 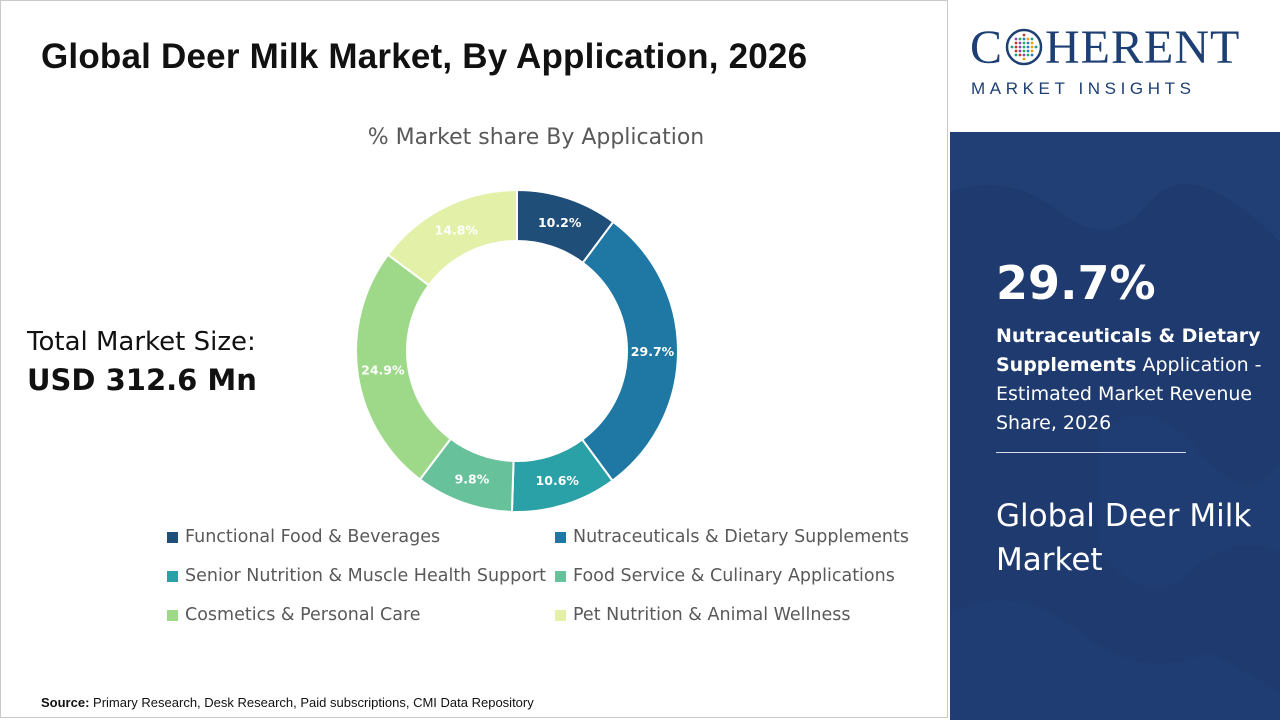 I want to click on logo-subtitle: MARKET INSIGHTS, so click(x=1083, y=88).